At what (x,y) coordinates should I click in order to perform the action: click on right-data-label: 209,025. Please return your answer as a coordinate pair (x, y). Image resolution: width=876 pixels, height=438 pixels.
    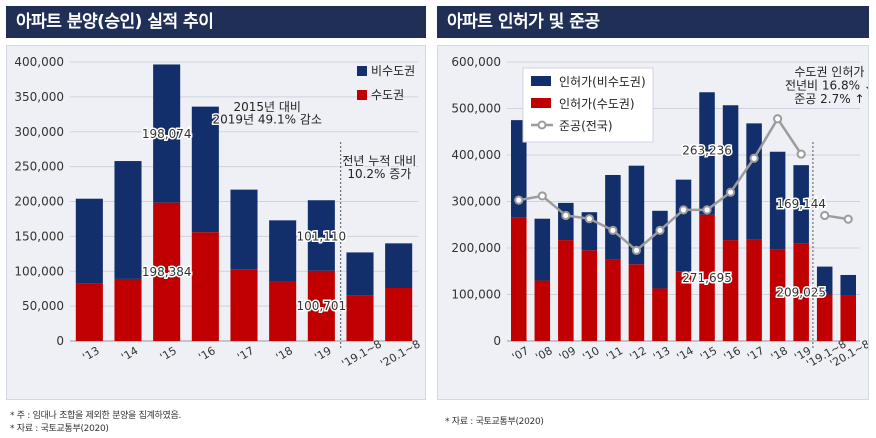
    Looking at the image, I should click on (801, 293).